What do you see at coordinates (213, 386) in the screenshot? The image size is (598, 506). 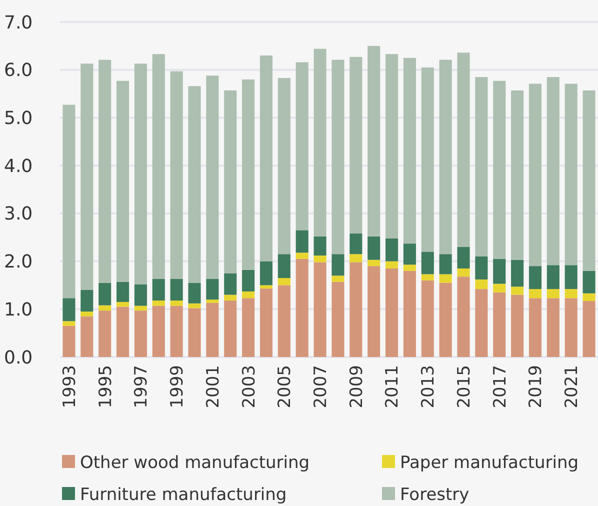 I see `x-tick-label: 2001` at bounding box center [213, 386].